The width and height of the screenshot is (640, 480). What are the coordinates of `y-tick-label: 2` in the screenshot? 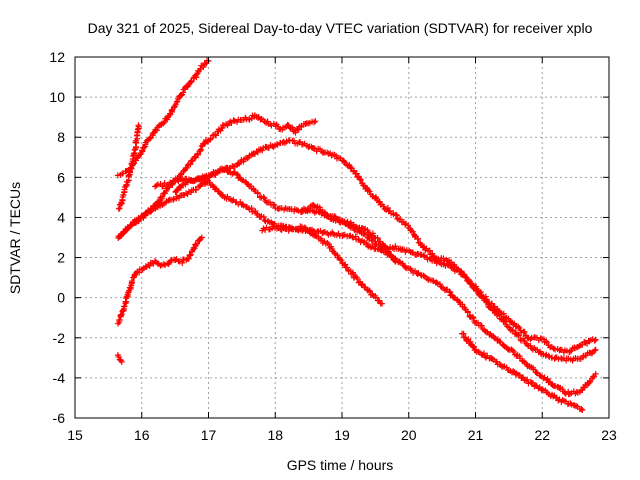 It's located at (61, 258).